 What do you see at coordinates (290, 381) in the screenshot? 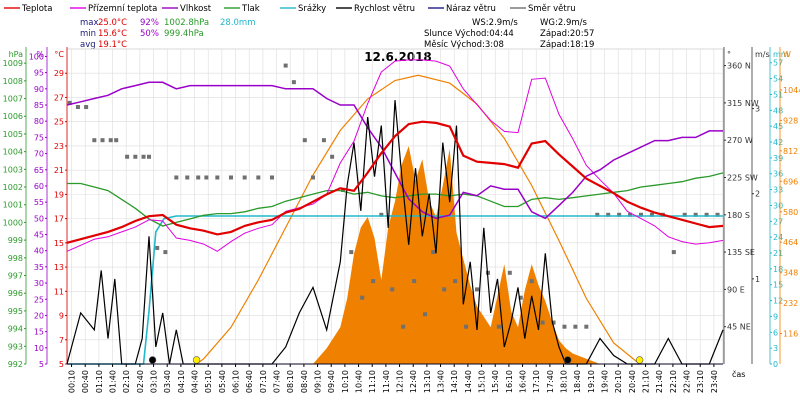
I see `x-tick-label: 08:10` at bounding box center [290, 381].